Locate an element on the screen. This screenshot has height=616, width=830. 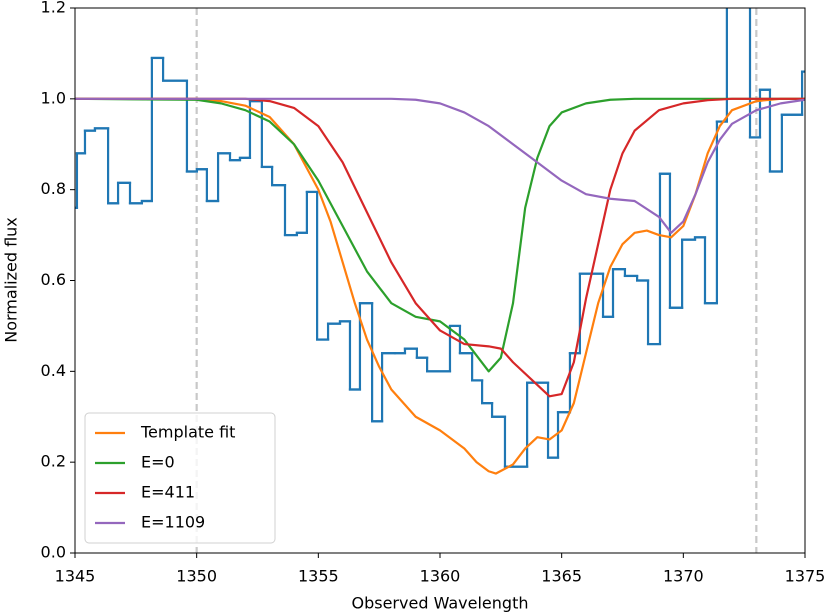
y-tick-label: 1.0 is located at coordinates (53, 97).